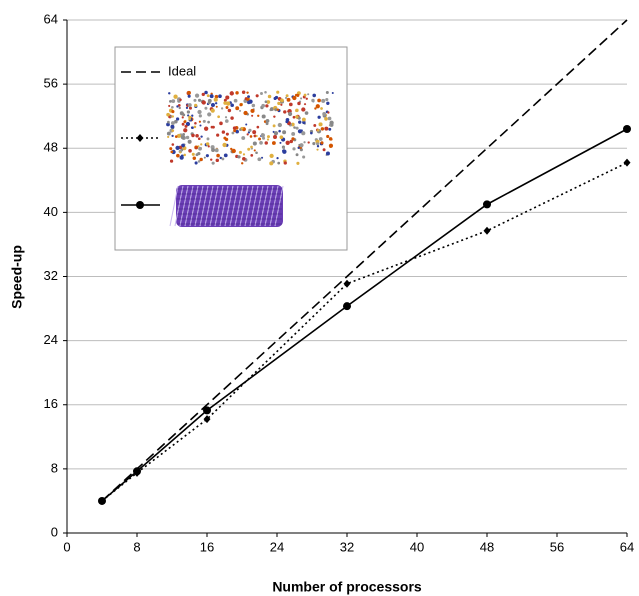 This screenshot has width=639, height=596. Describe the element at coordinates (207, 546) in the screenshot. I see `x-tick-label: 16` at that location.